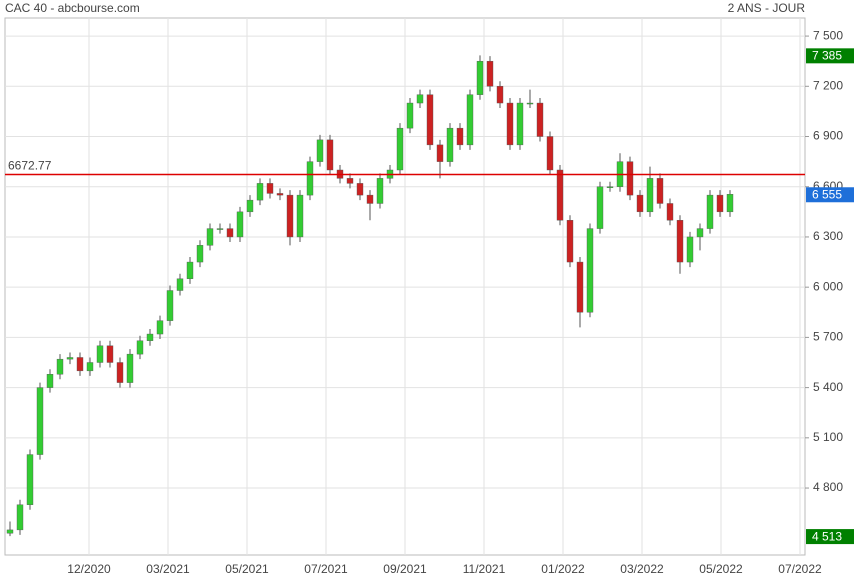 The height and width of the screenshot is (580, 855). Describe the element at coordinates (828, 337) in the screenshot. I see `y-tick-label: 5 700` at that location.